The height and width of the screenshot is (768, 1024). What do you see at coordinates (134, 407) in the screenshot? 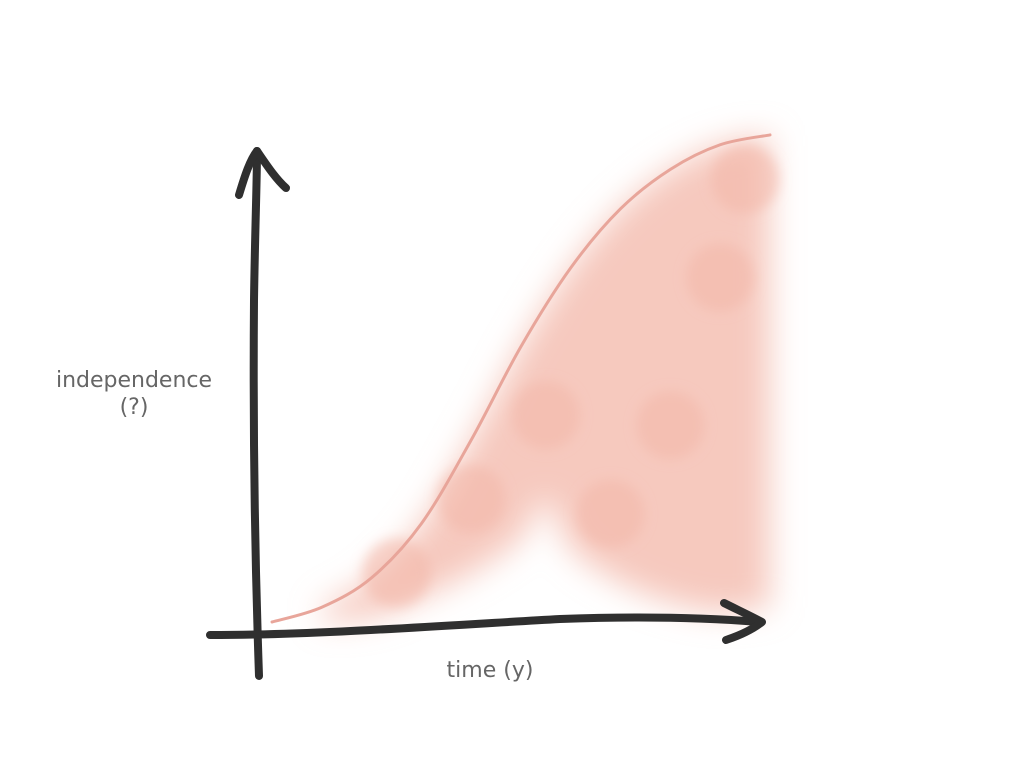
I see `y-axis-label-line2: (?)` at bounding box center [134, 407].